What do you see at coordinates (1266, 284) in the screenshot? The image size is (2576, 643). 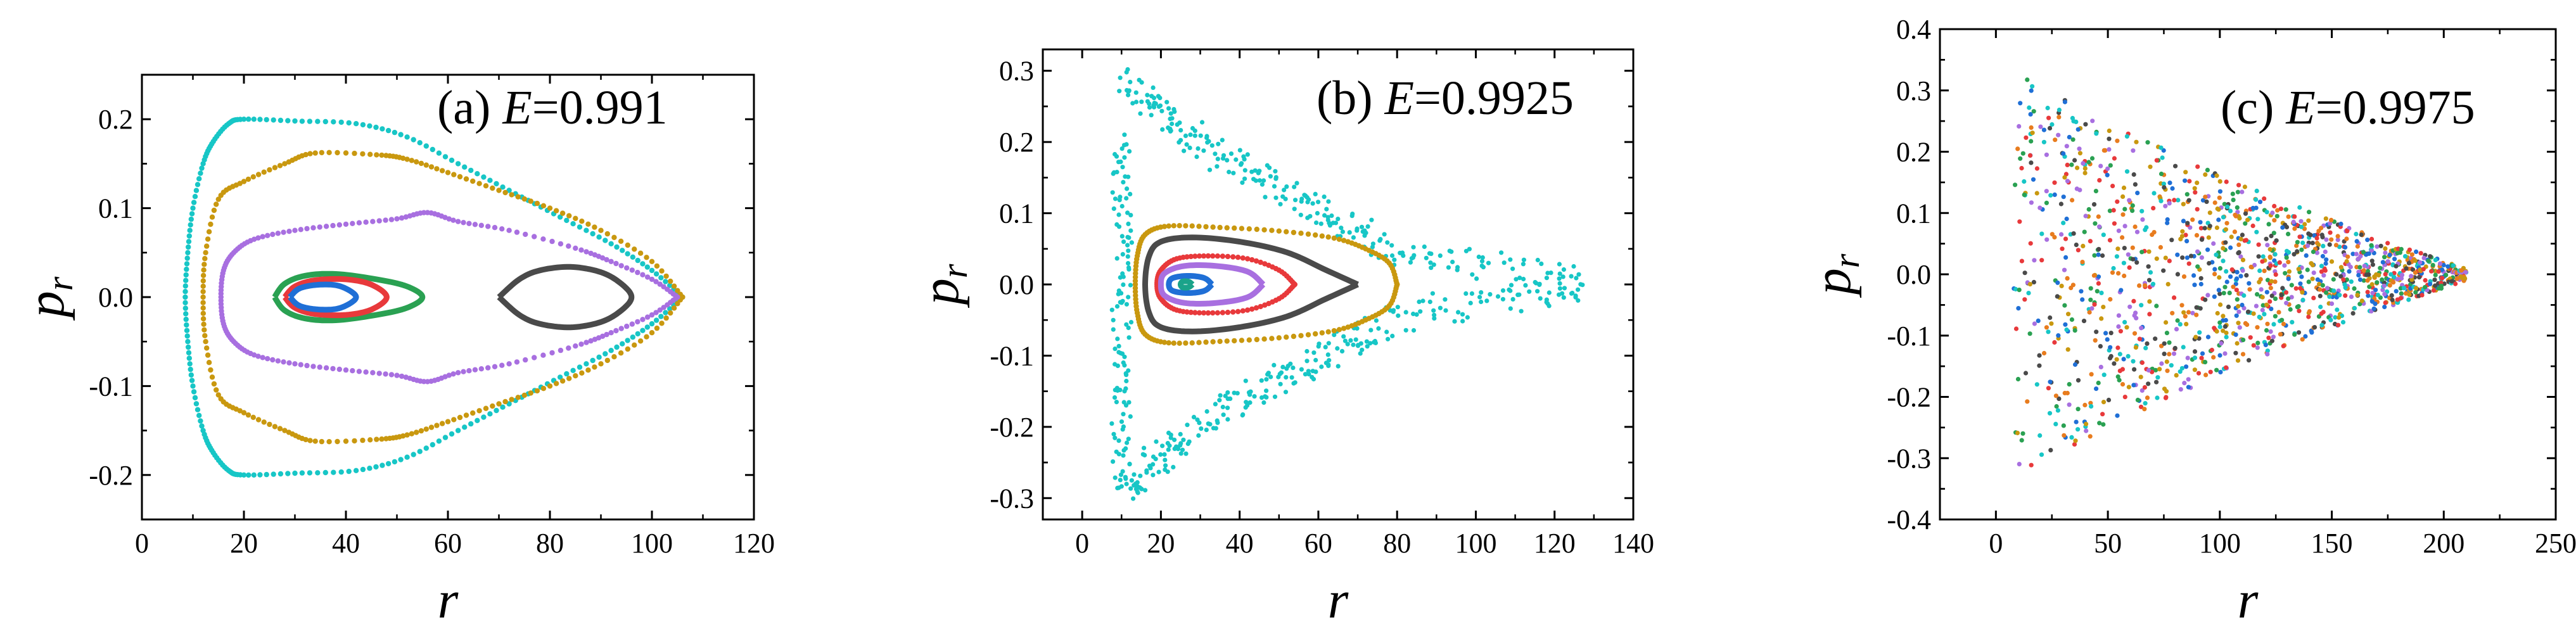 I see `series-orbit-gold` at bounding box center [1266, 284].